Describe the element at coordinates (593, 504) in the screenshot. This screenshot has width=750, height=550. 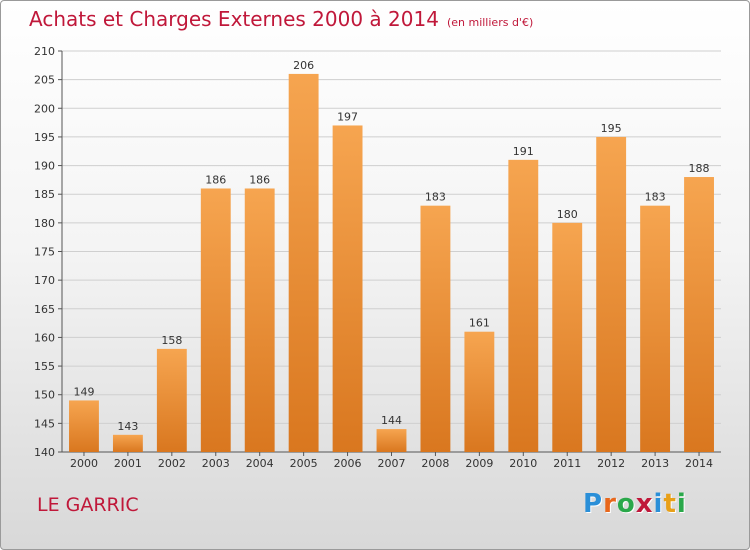
I see `logo-letter: P` at that location.